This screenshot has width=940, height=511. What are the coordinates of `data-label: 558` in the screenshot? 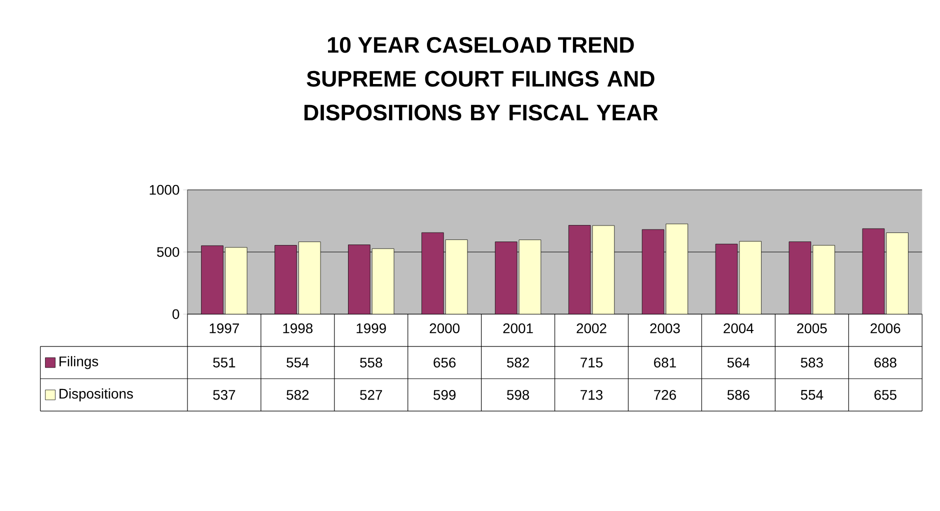 It's located at (371, 363).